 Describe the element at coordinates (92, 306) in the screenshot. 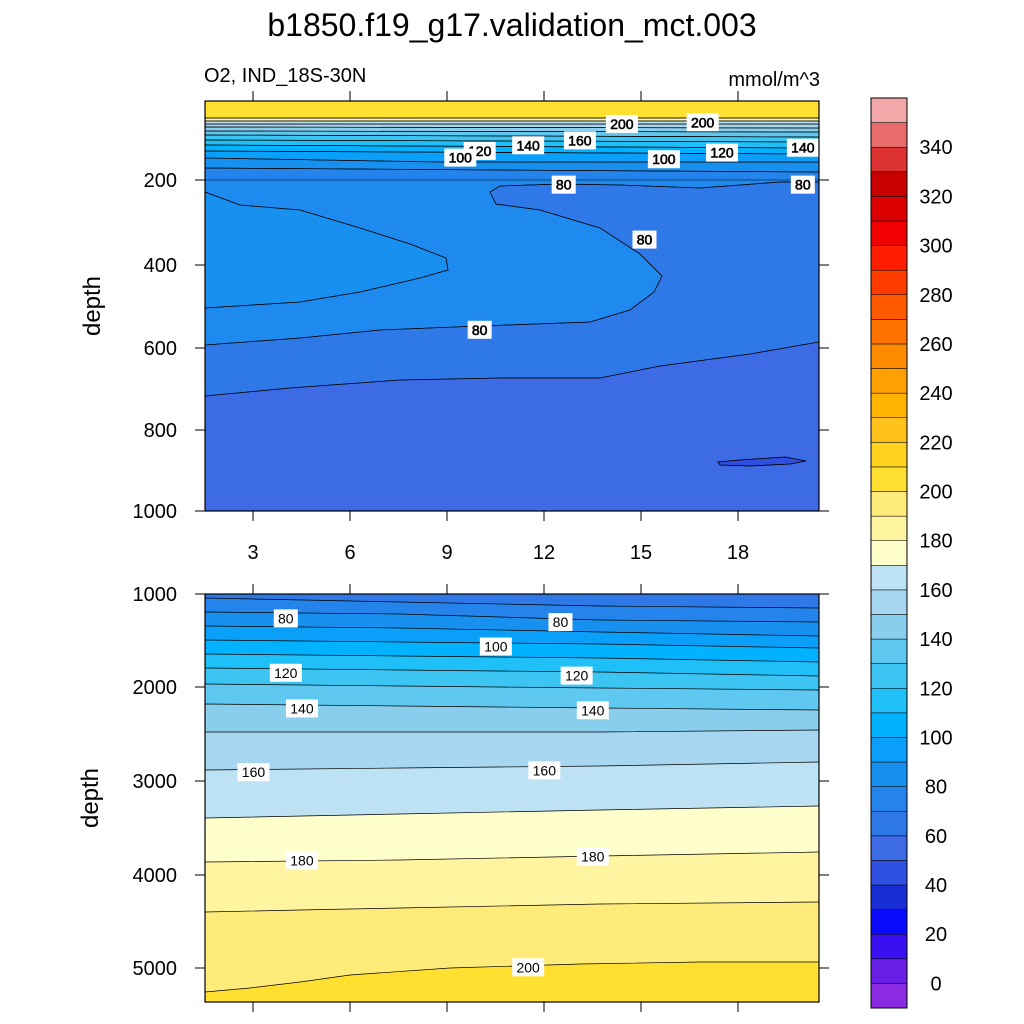

I see `upper-y-axis-label: depth` at that location.